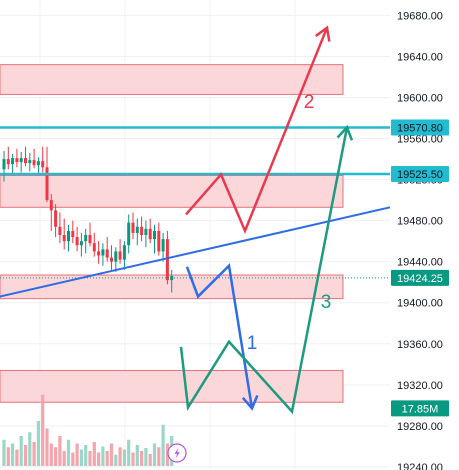 Image resolution: width=459 pixels, height=470 pixels. What do you see at coordinates (252, 343) in the screenshot?
I see `scenario-label-1: 1` at bounding box center [252, 343].